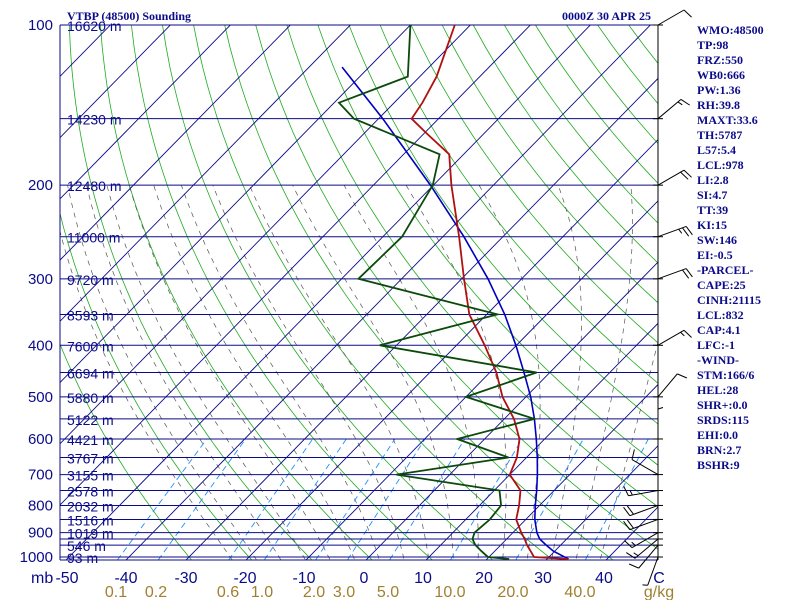 This screenshot has height=600, width=800. Describe the element at coordinates (36, 557) in the screenshot. I see `pressure-tick-label: 1000` at that location.